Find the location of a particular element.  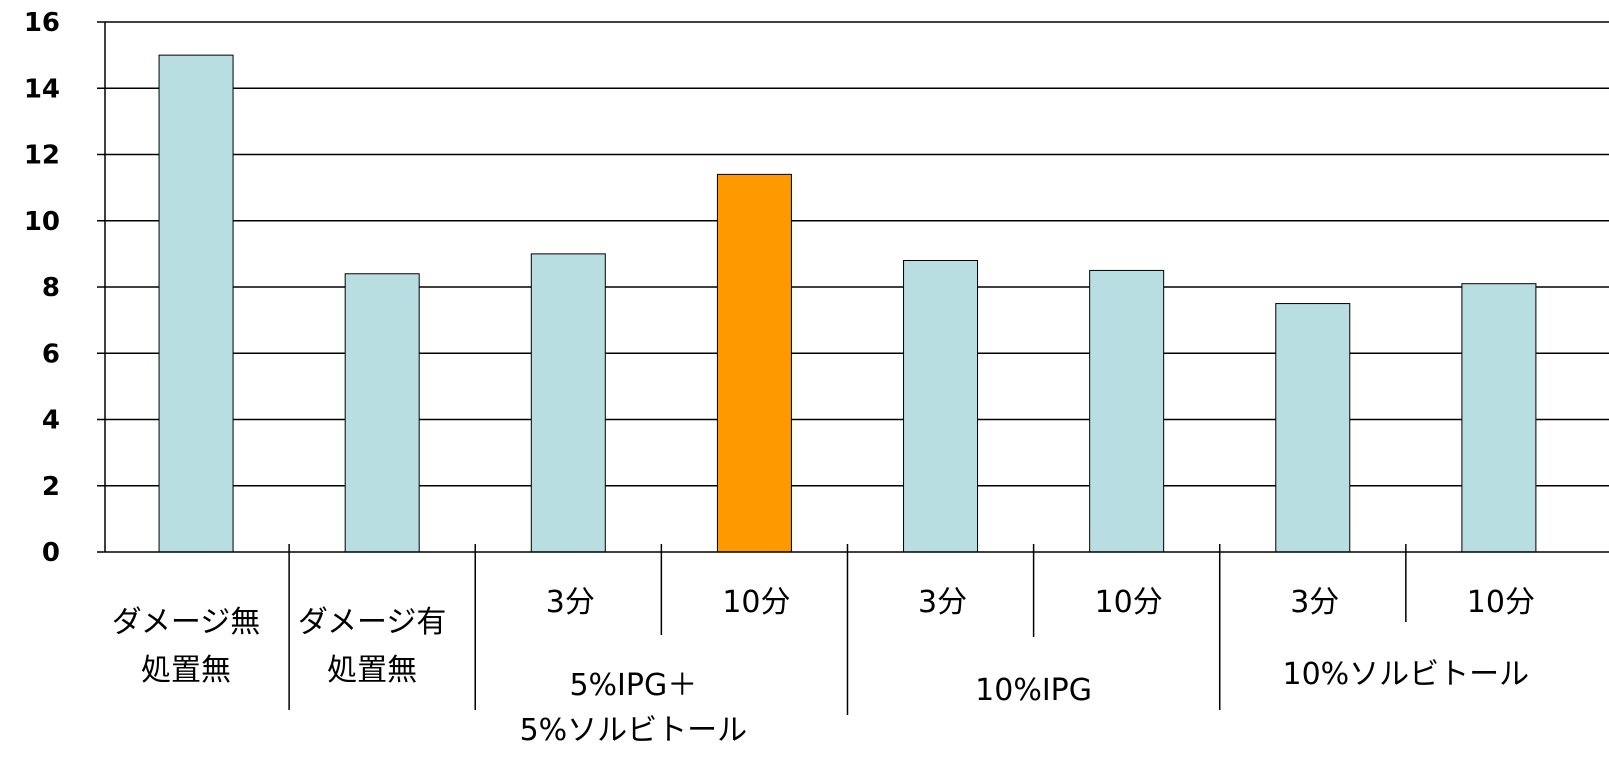

y-tick-label: 4 is located at coordinates (51, 421).